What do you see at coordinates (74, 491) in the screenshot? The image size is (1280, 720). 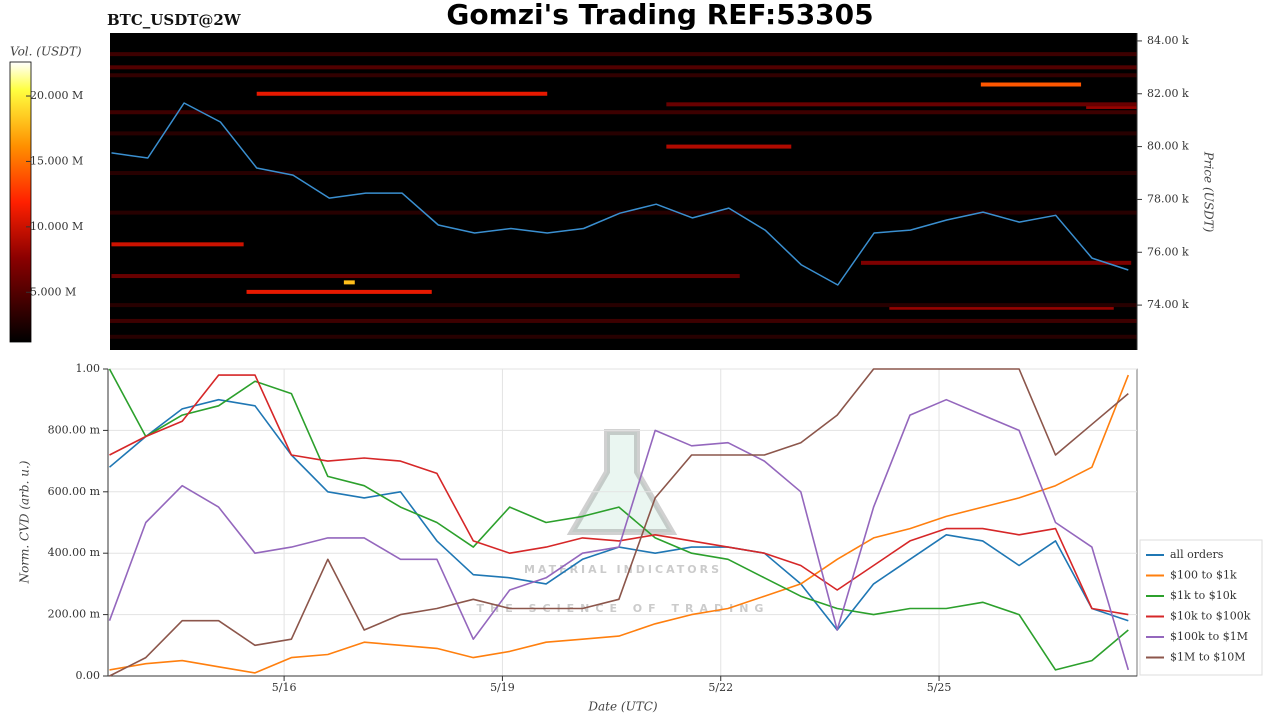 I see `y-tick-label: 600.00 m` at bounding box center [74, 491].